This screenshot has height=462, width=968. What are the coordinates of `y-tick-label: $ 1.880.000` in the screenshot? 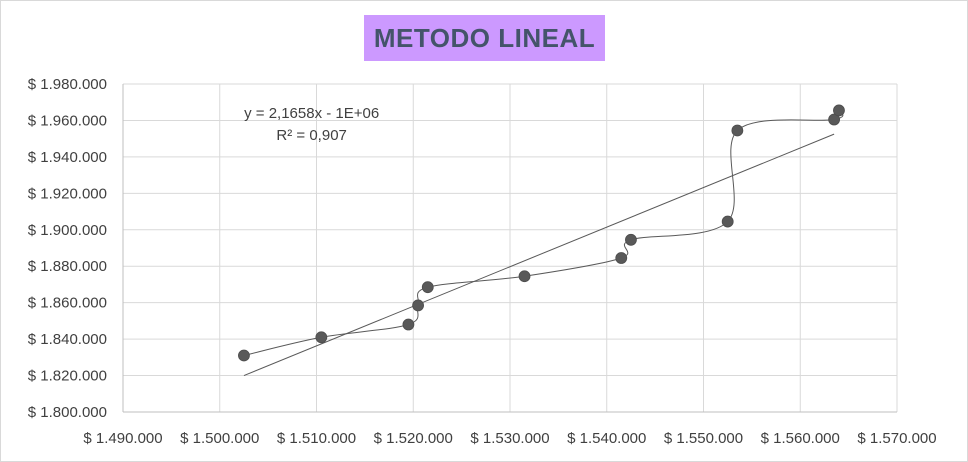 It's located at (67, 266).